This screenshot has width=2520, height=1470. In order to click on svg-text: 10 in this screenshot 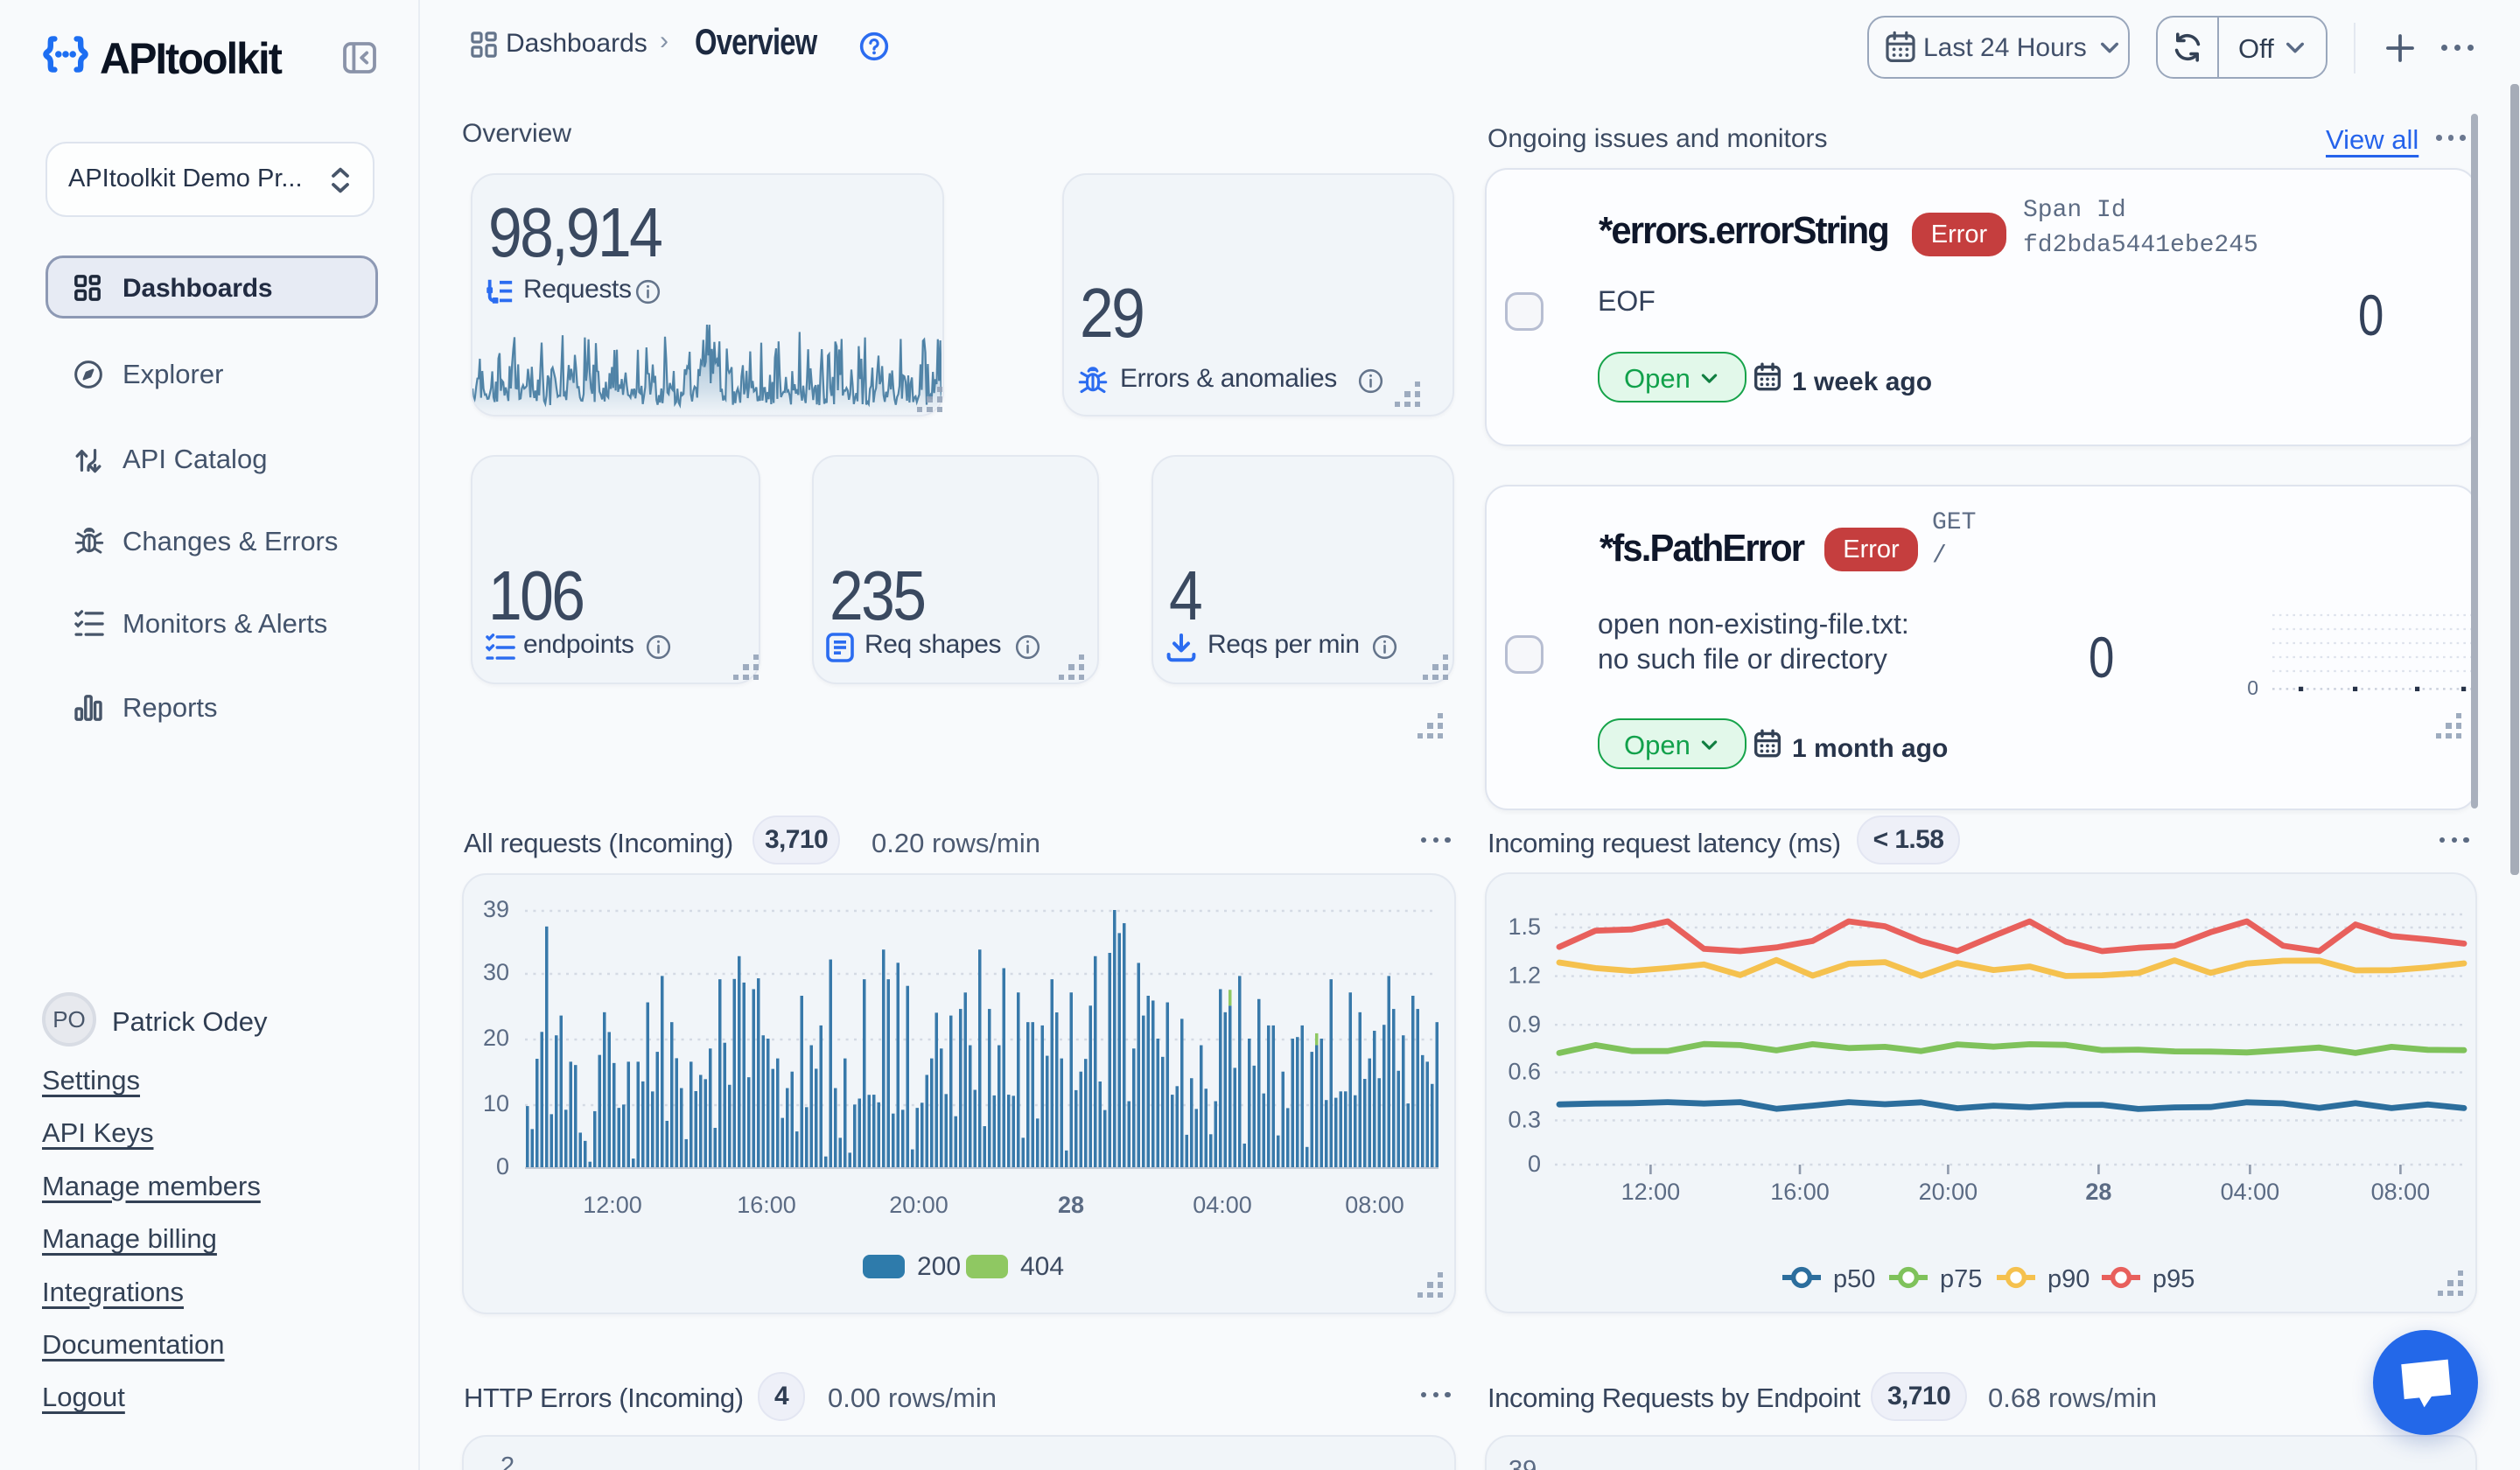, I will do `click(496, 1103)`.